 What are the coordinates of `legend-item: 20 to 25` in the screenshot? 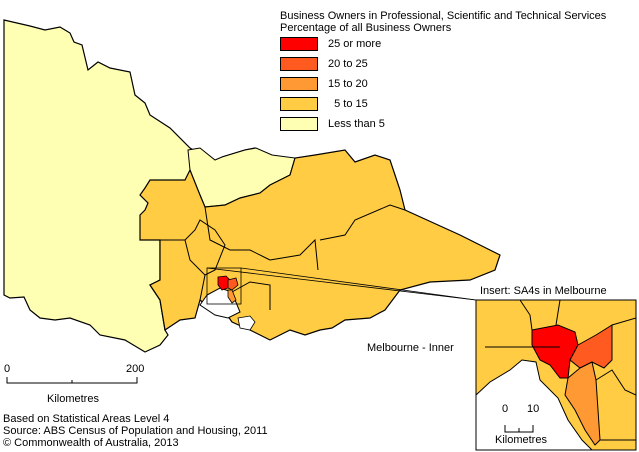 It's located at (443, 64).